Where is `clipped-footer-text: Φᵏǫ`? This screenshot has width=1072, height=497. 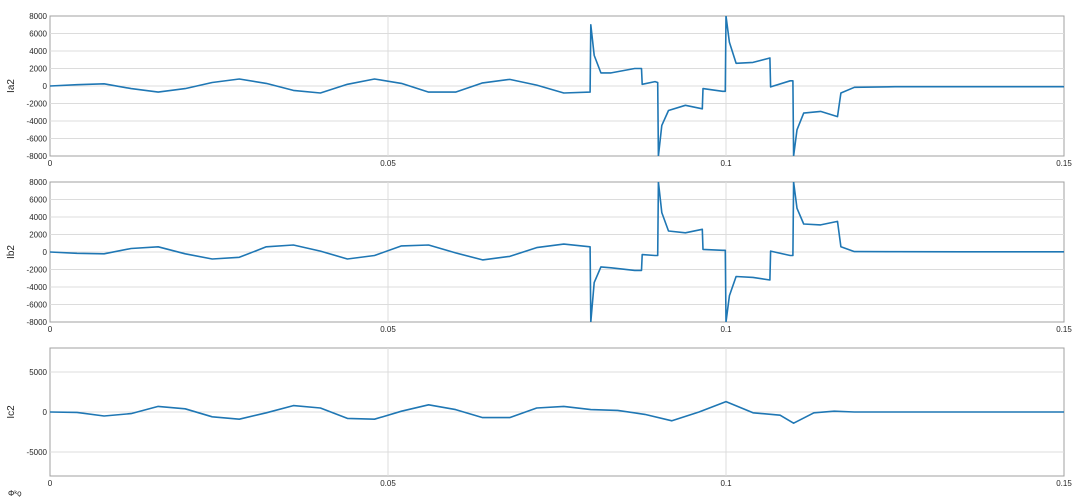
clipped-footer-text: Φᵏǫ is located at coordinates (15, 493).